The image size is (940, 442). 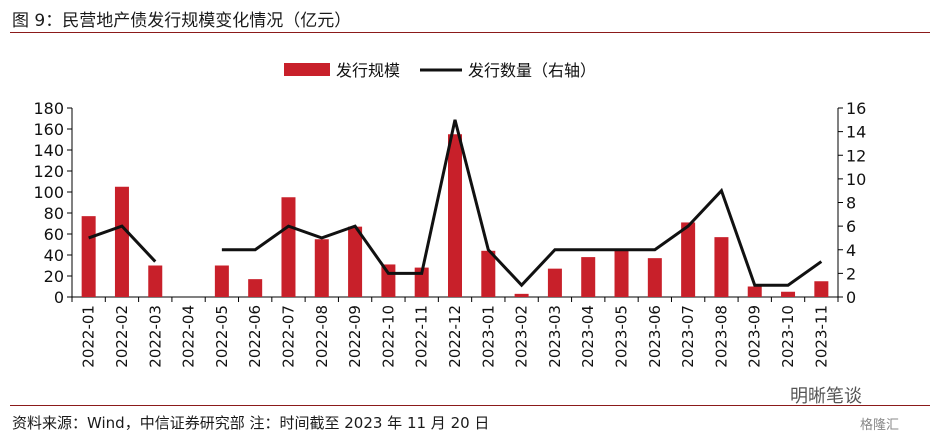 I want to click on x-tick-label-2023-04: 2023-04, so click(x=588, y=336).